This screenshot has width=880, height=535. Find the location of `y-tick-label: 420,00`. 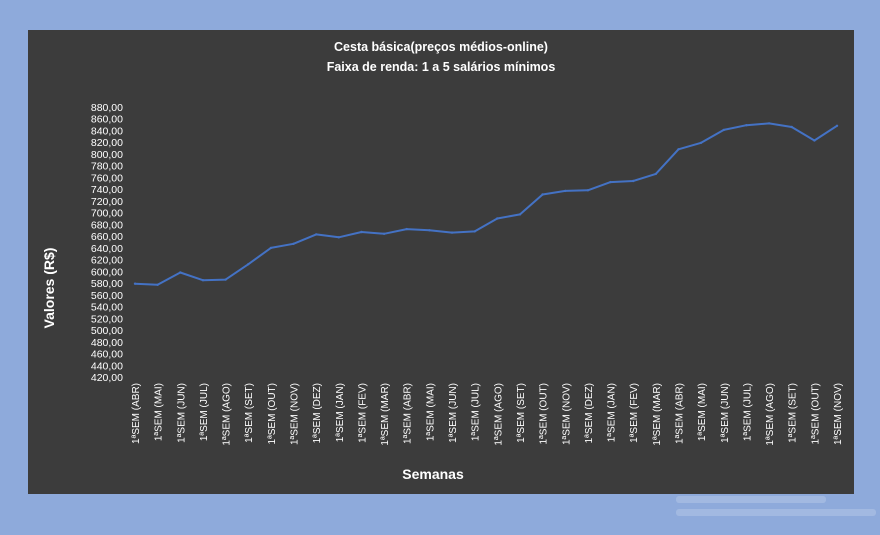

y-tick-label: 420,00 is located at coordinates (107, 378).